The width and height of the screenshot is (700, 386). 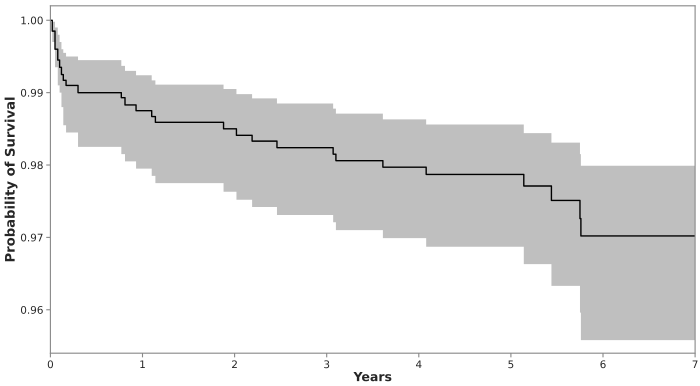 What do you see at coordinates (51, 364) in the screenshot?
I see `x-tick-label: 0` at bounding box center [51, 364].